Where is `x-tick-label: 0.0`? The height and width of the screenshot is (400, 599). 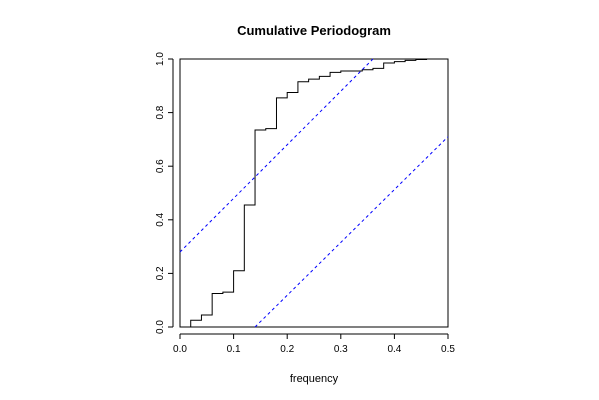 x-tick-label: 0.0 is located at coordinates (180, 349).